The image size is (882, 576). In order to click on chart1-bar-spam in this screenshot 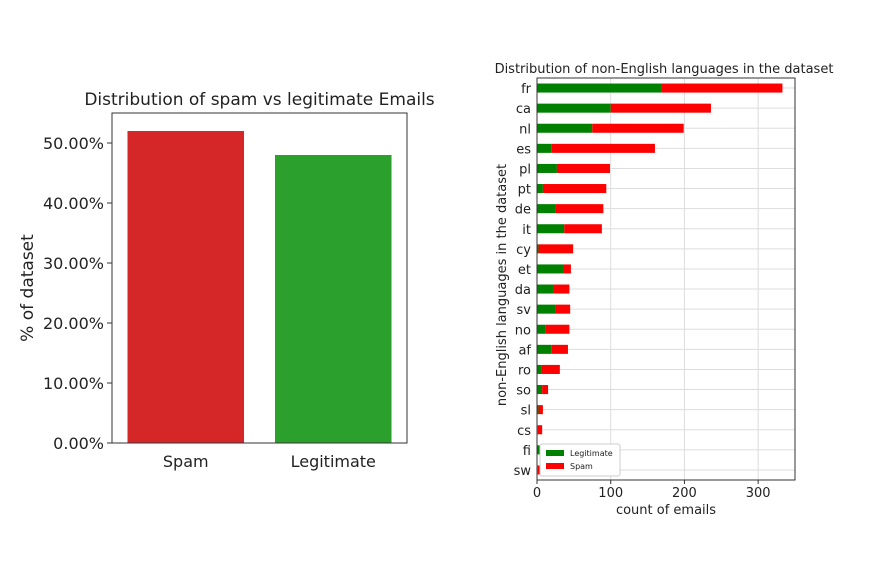, I will do `click(186, 287)`.